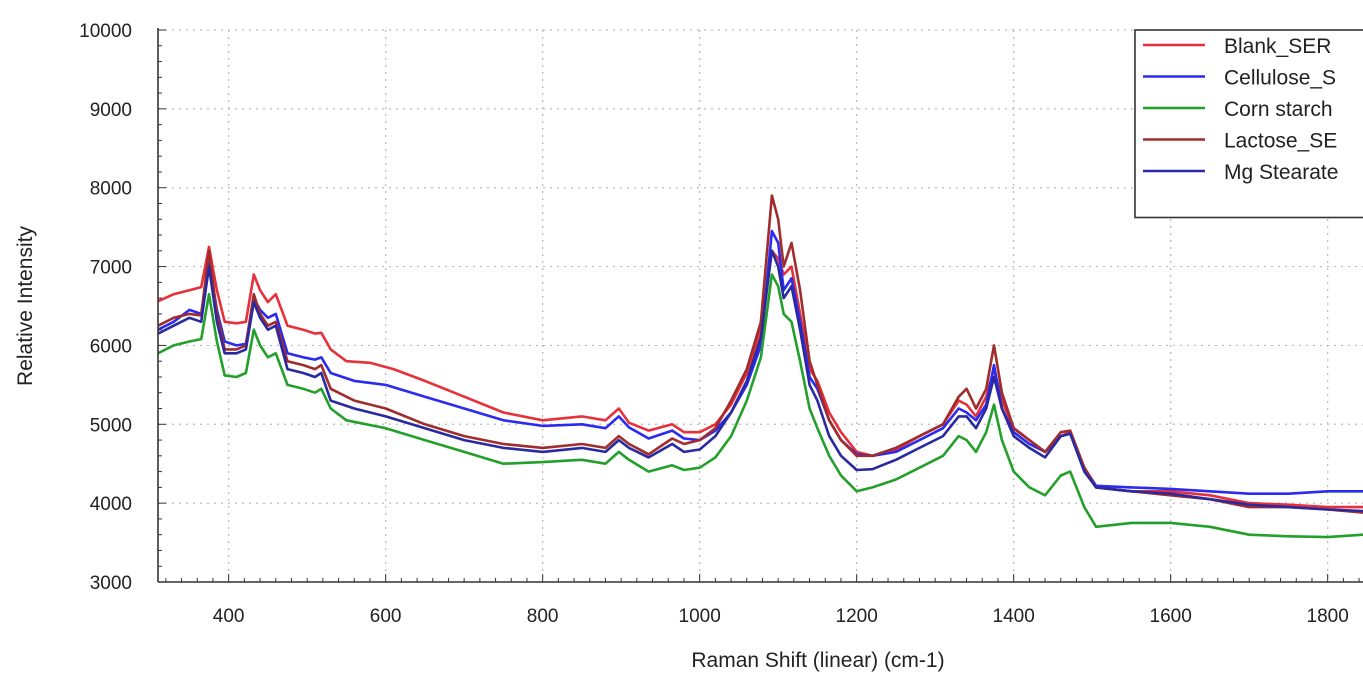  Describe the element at coordinates (111, 268) in the screenshot. I see `y-tick-label: 7000` at that location.